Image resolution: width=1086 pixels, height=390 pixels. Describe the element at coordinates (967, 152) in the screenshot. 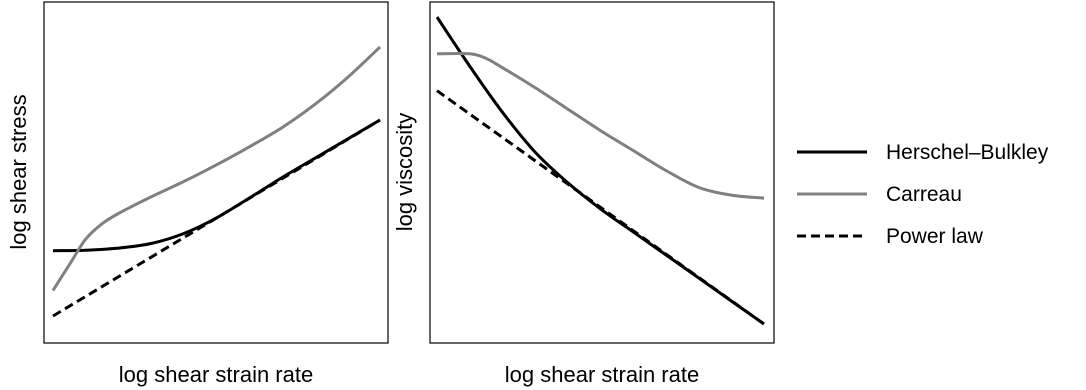

I see `legend-label-herschel-bulkley: Herschel–Bulkley` at that location.